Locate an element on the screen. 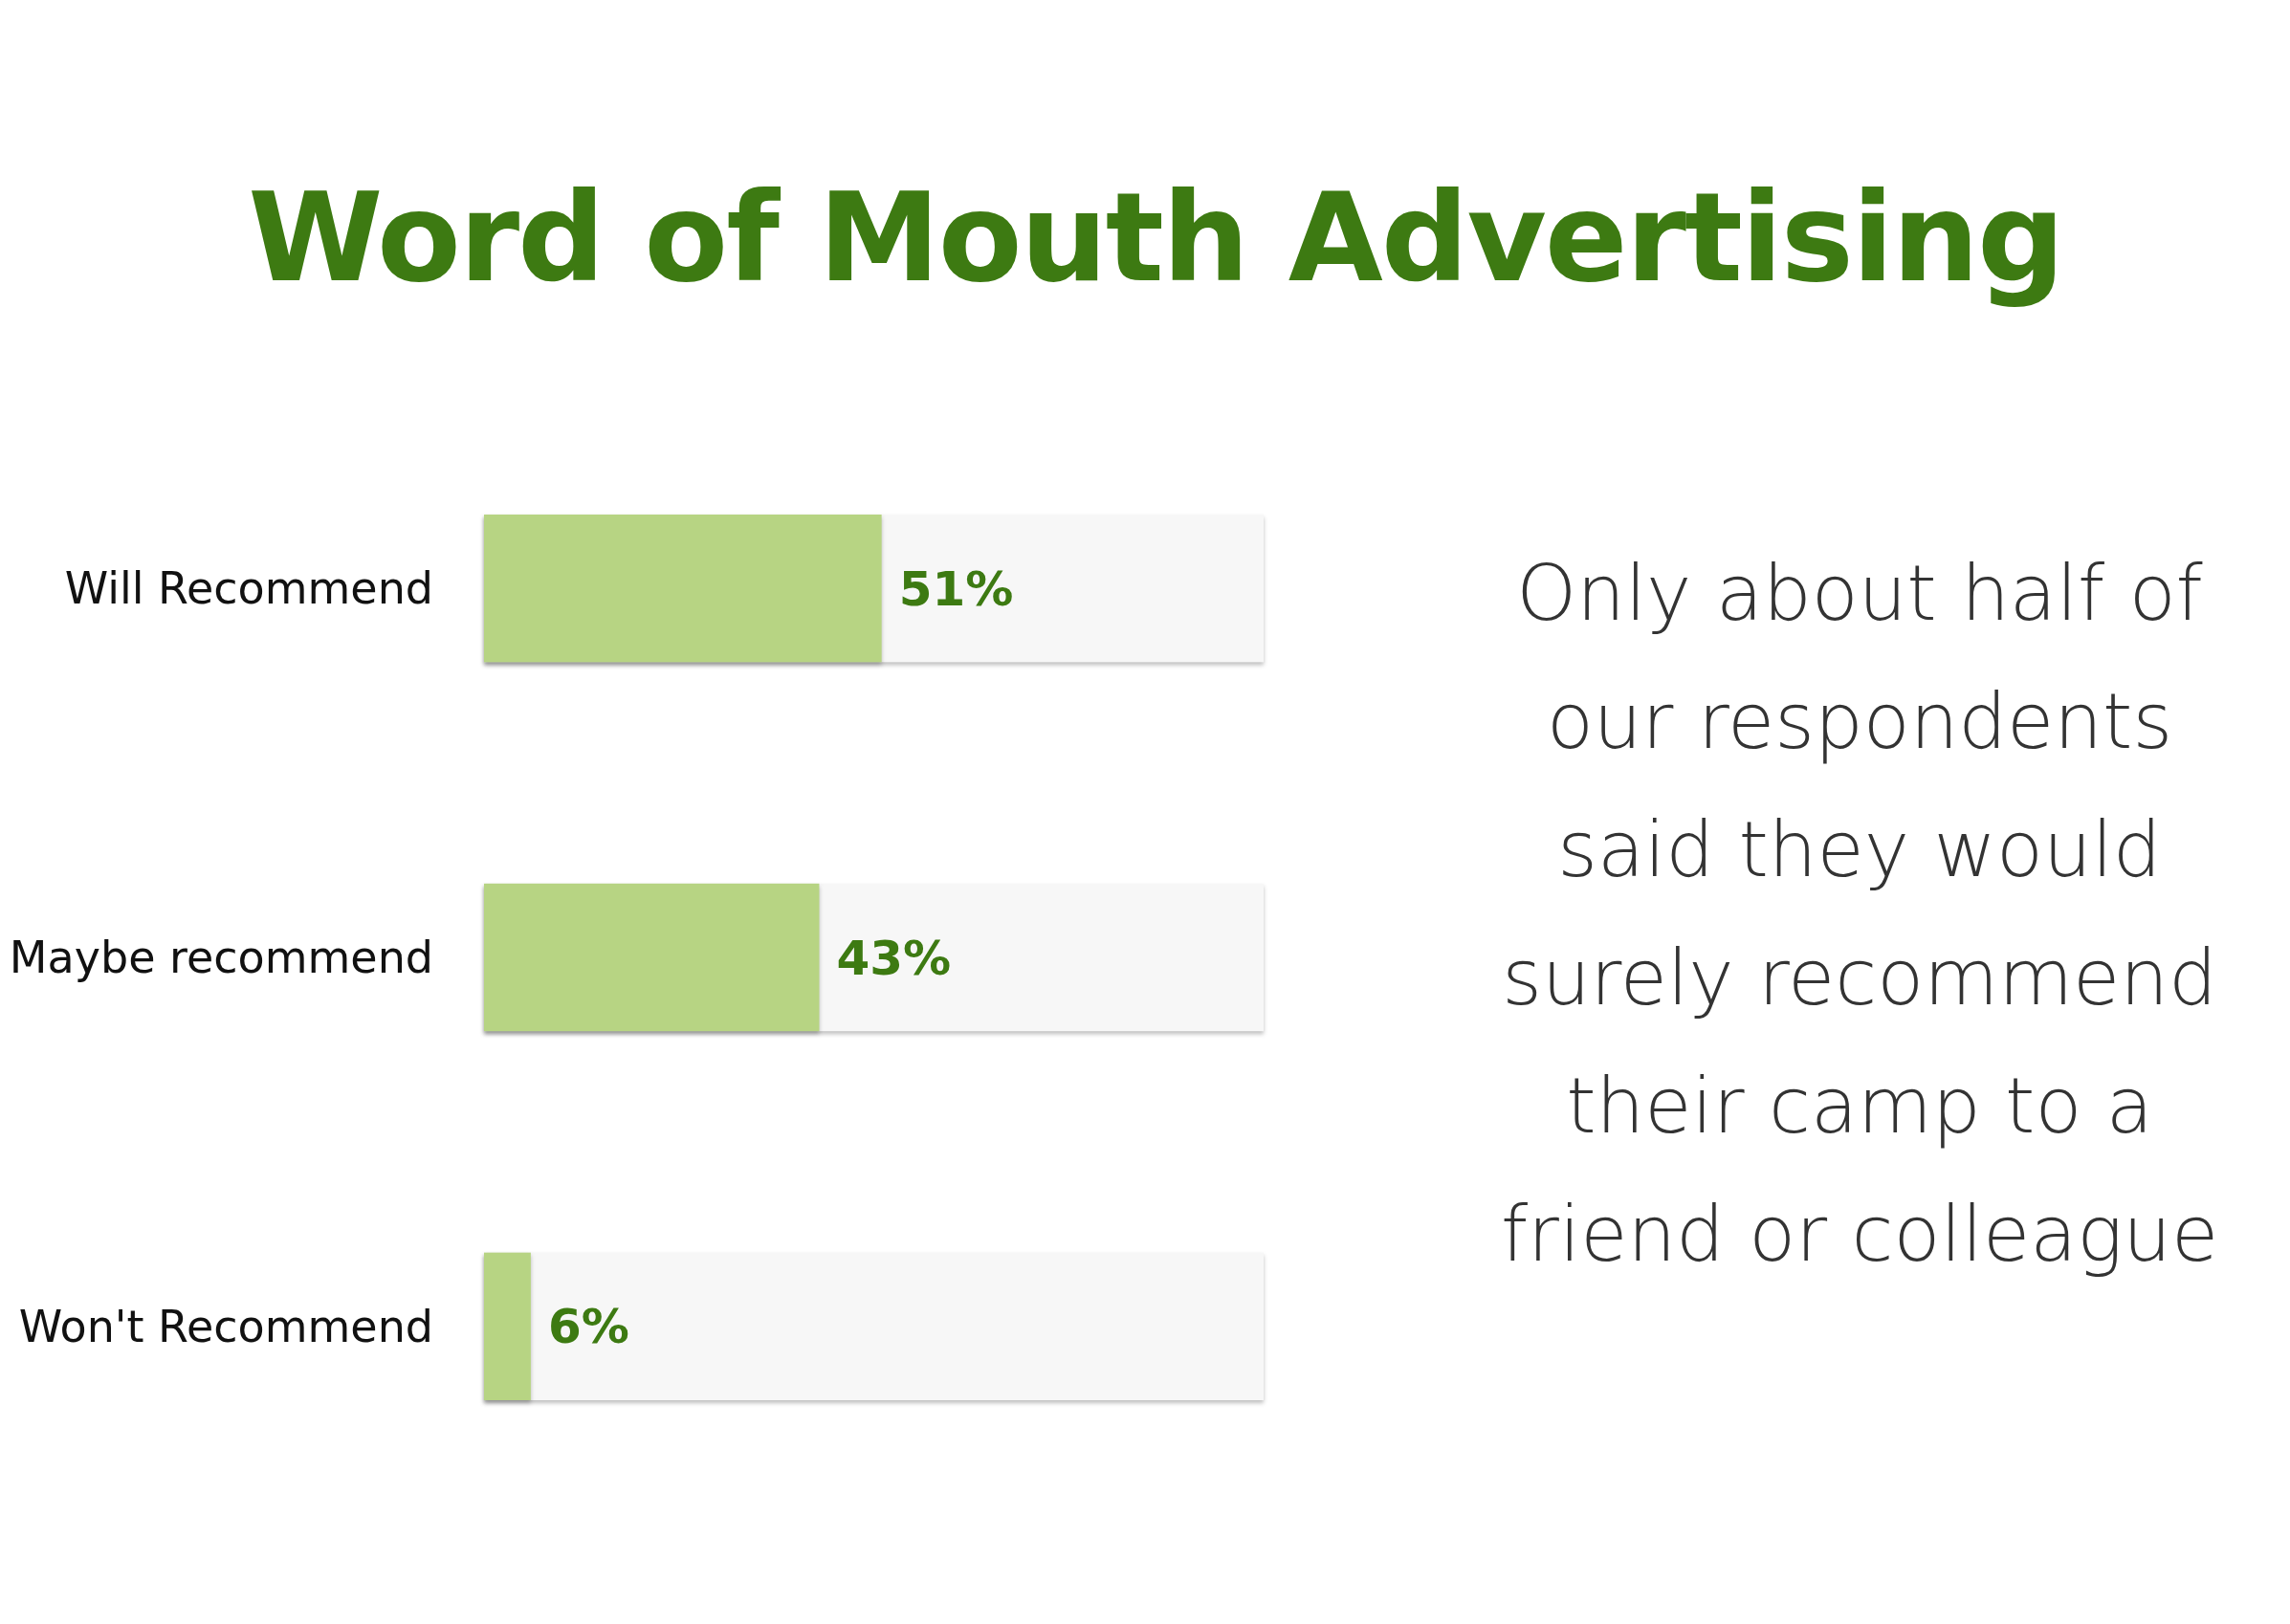 Image resolution: width=2290 pixels, height=1624 pixels. data-label: 51% is located at coordinates (956, 589).